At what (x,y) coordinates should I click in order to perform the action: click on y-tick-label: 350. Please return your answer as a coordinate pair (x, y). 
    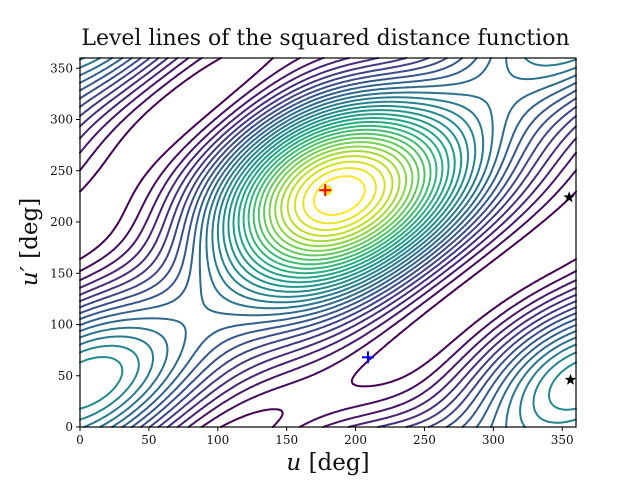
    Looking at the image, I should click on (61, 68).